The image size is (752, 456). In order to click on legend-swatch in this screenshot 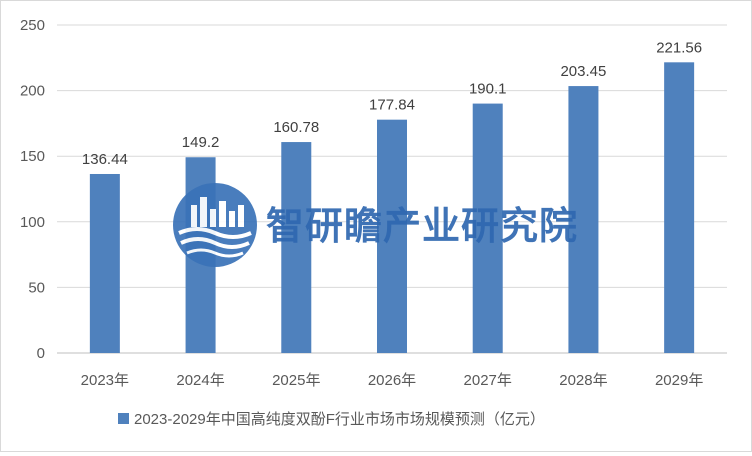, I will do `click(123, 418)`.